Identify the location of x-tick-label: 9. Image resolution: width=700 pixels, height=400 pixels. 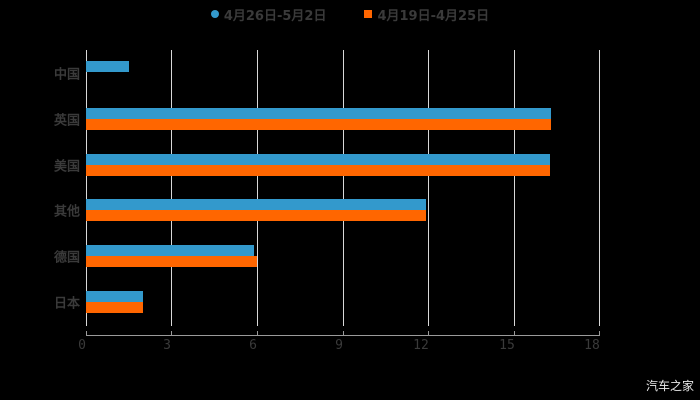
(339, 345).